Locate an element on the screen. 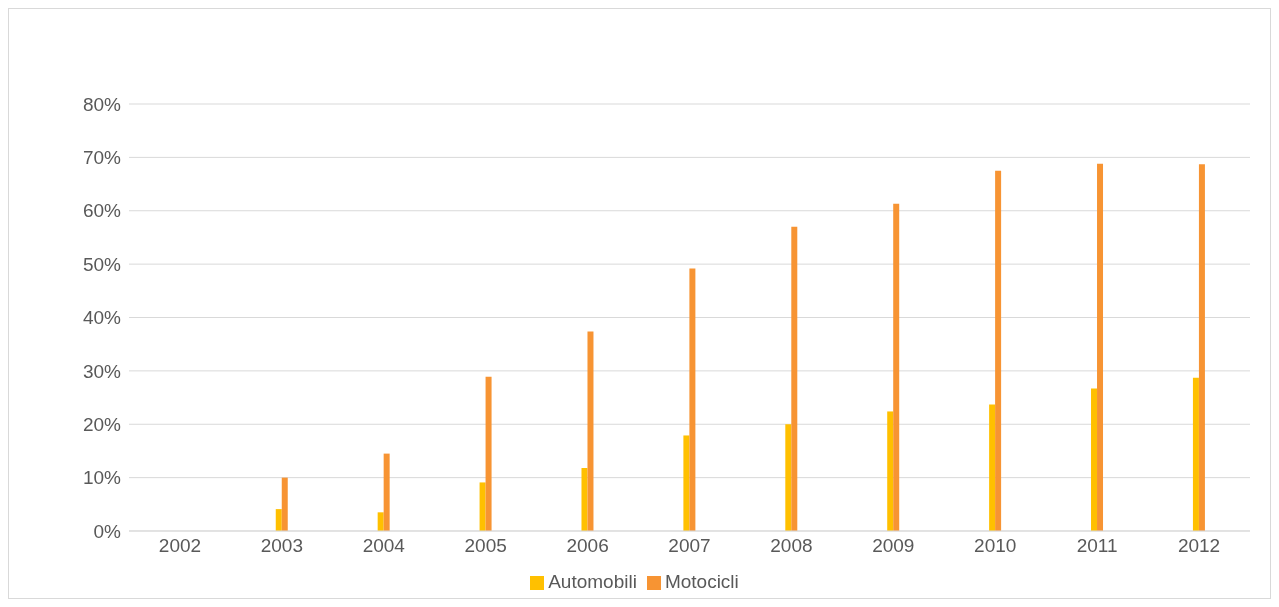 The width and height of the screenshot is (1279, 607). x-tick-label: 2007 is located at coordinates (689, 546).